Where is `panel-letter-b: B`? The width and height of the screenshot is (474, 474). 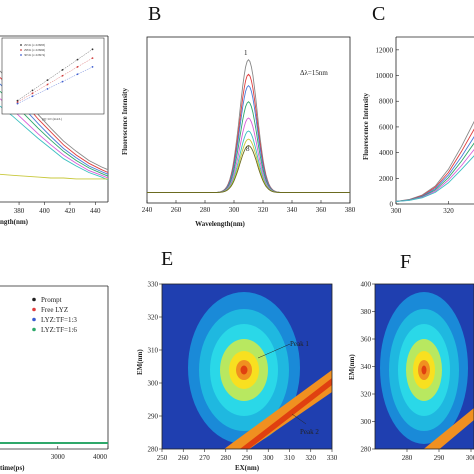
panel-letter-b: B is located at coordinates (154, 14).